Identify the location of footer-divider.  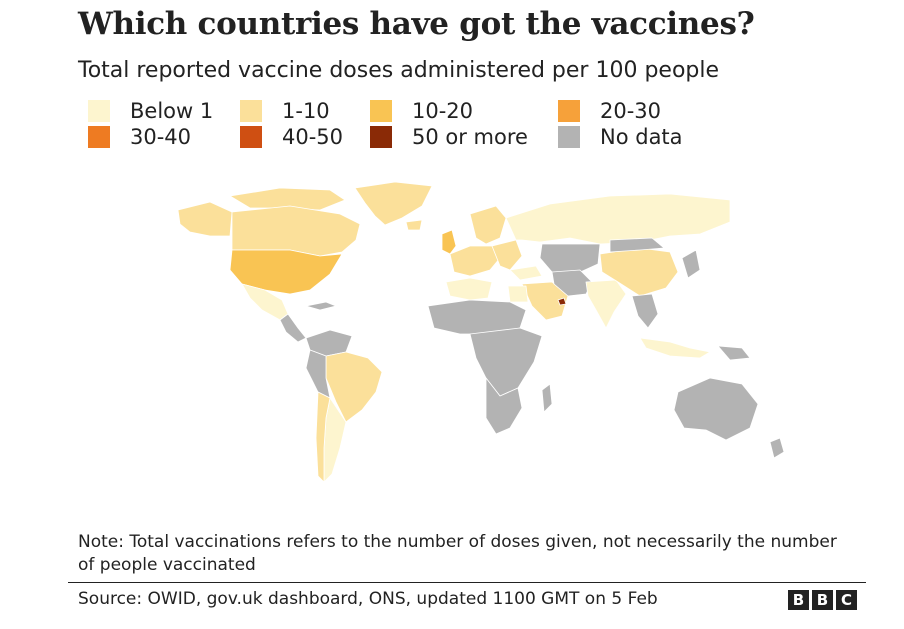
(467, 582).